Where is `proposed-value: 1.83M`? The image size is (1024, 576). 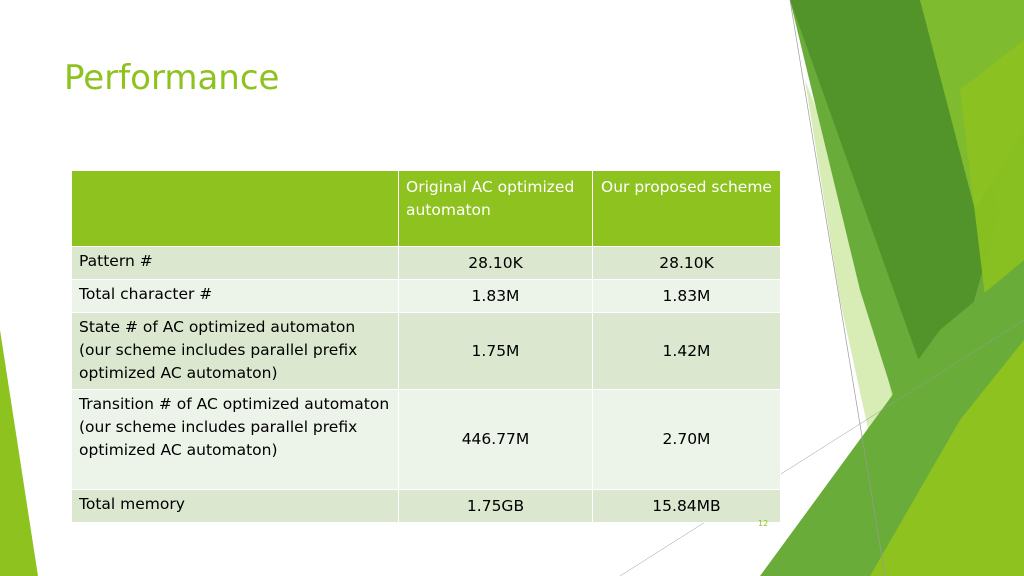
proposed-value: 1.83M is located at coordinates (686, 296).